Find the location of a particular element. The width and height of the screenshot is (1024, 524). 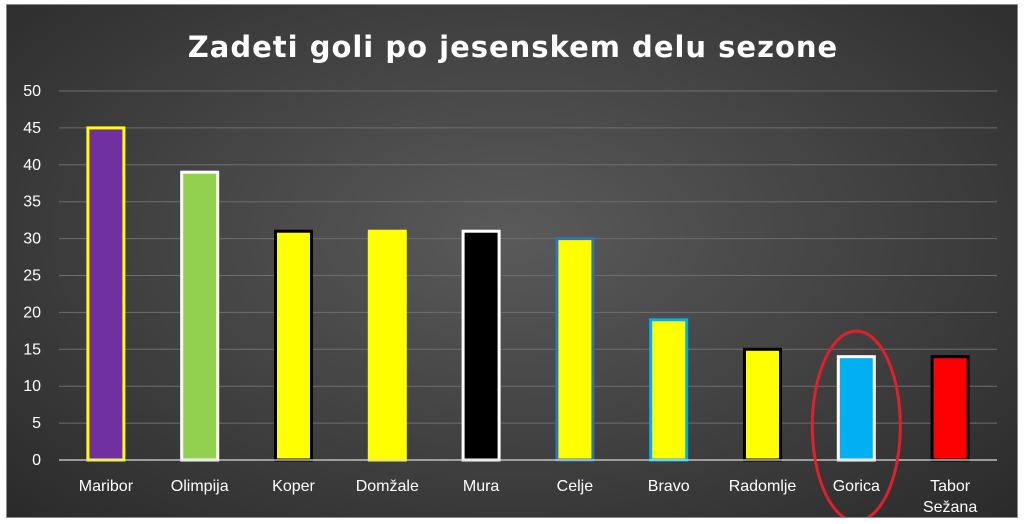

bar-mura is located at coordinates (481, 345).